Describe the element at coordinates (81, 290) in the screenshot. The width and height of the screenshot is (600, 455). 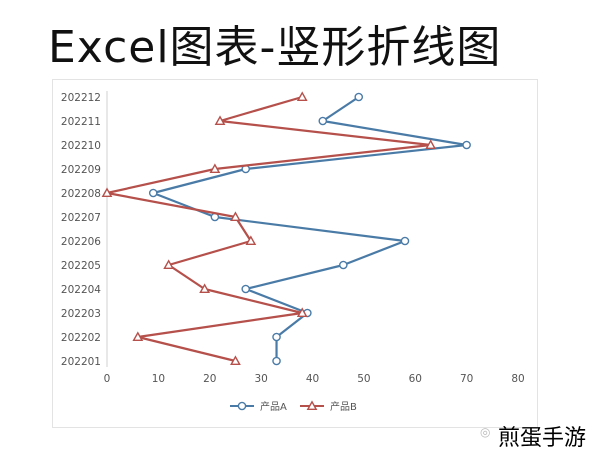
I see `y-tick-label: 202204` at that location.